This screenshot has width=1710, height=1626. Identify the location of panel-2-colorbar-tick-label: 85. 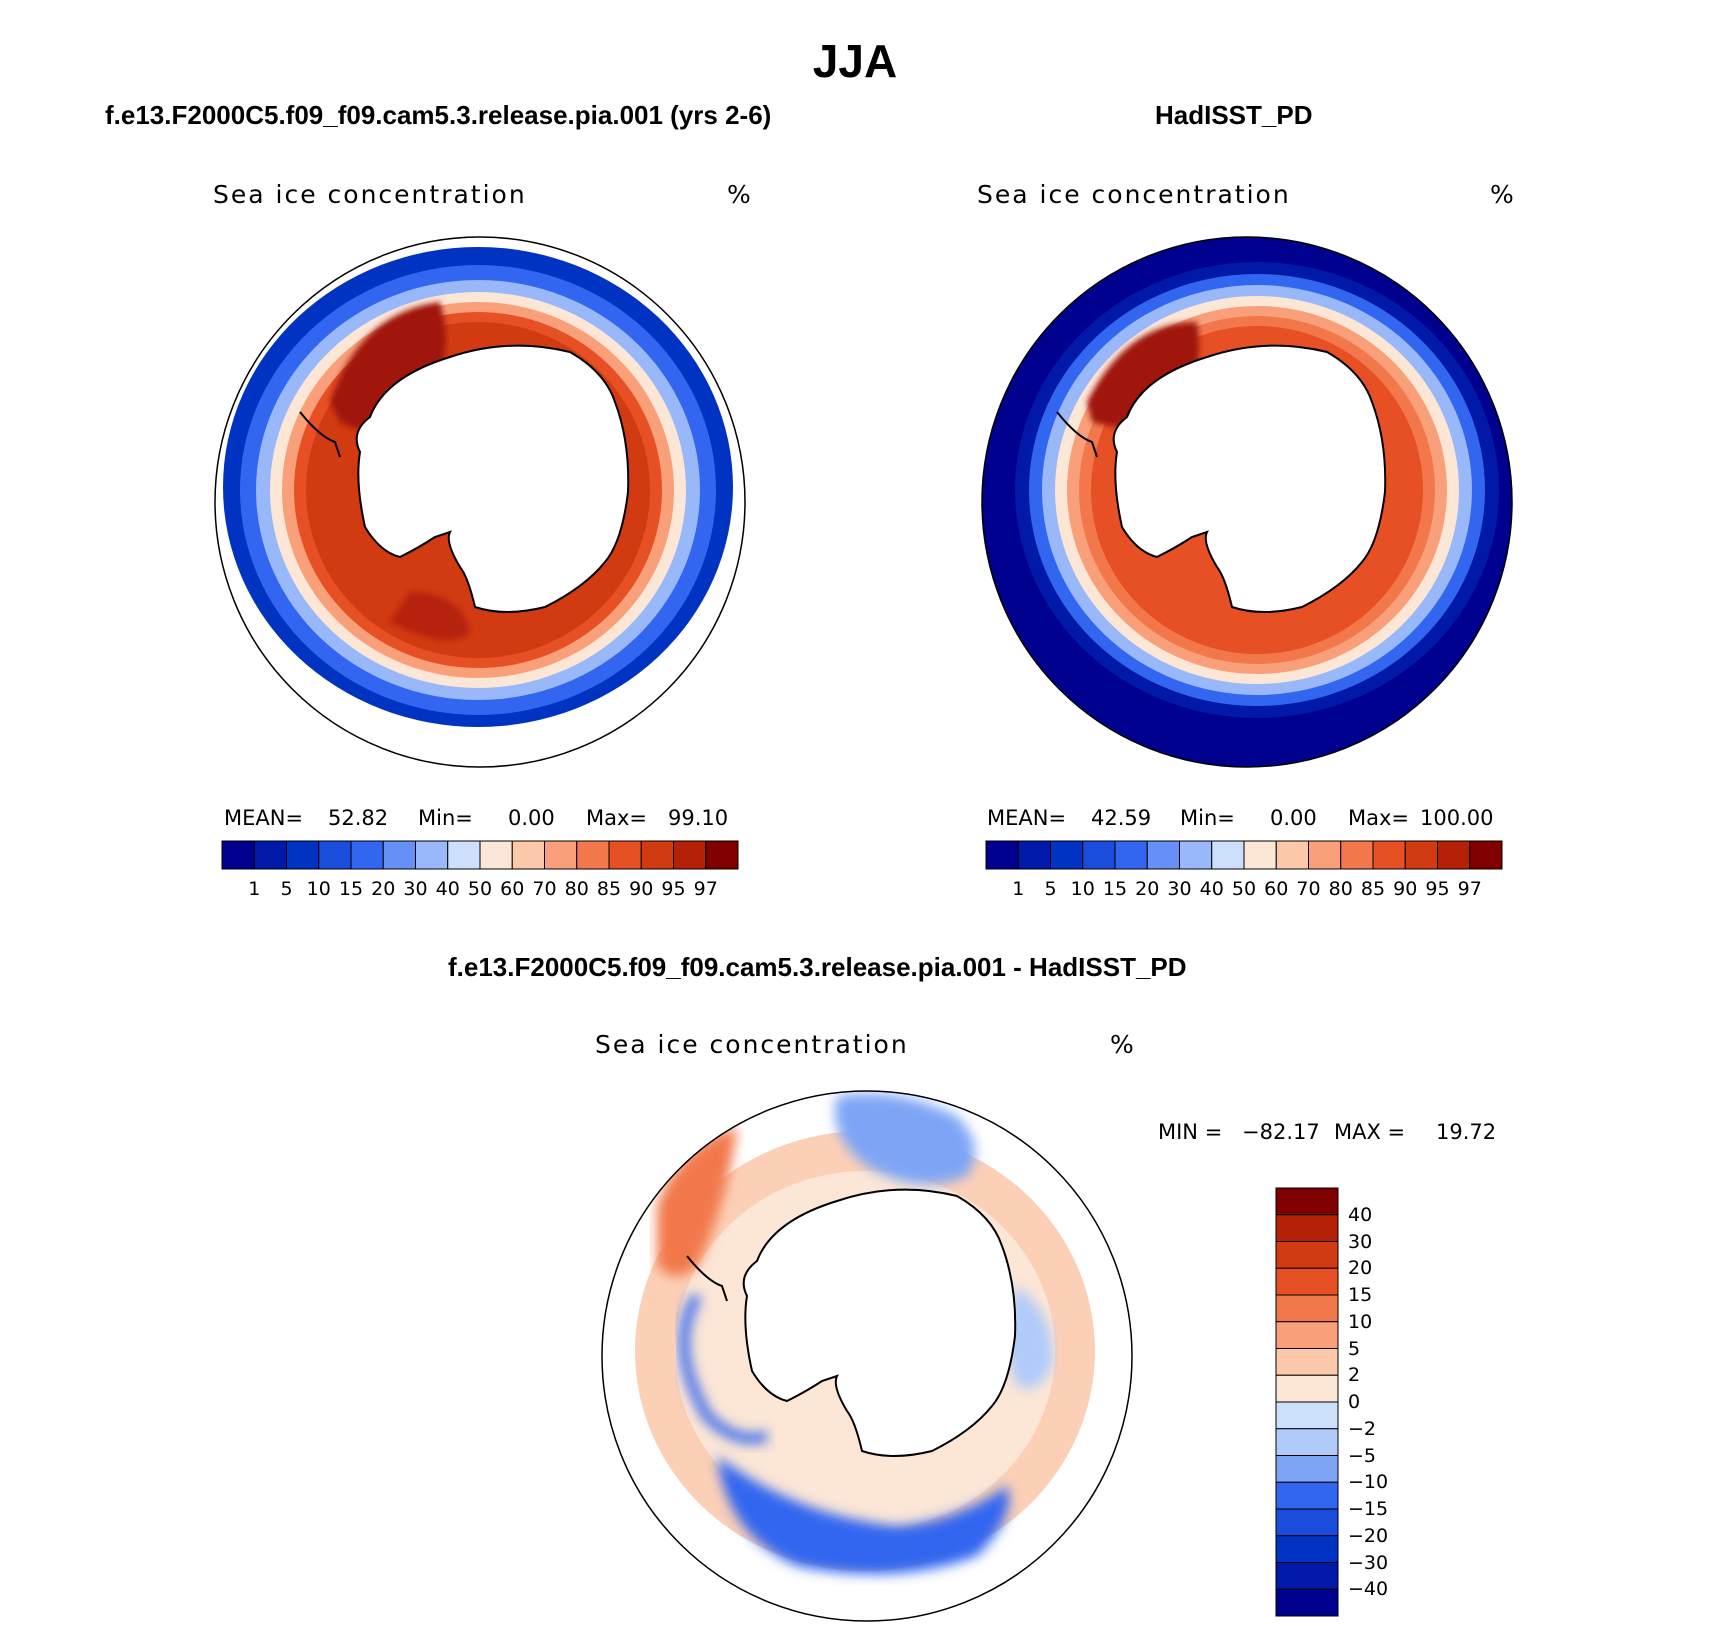
(1373, 889).